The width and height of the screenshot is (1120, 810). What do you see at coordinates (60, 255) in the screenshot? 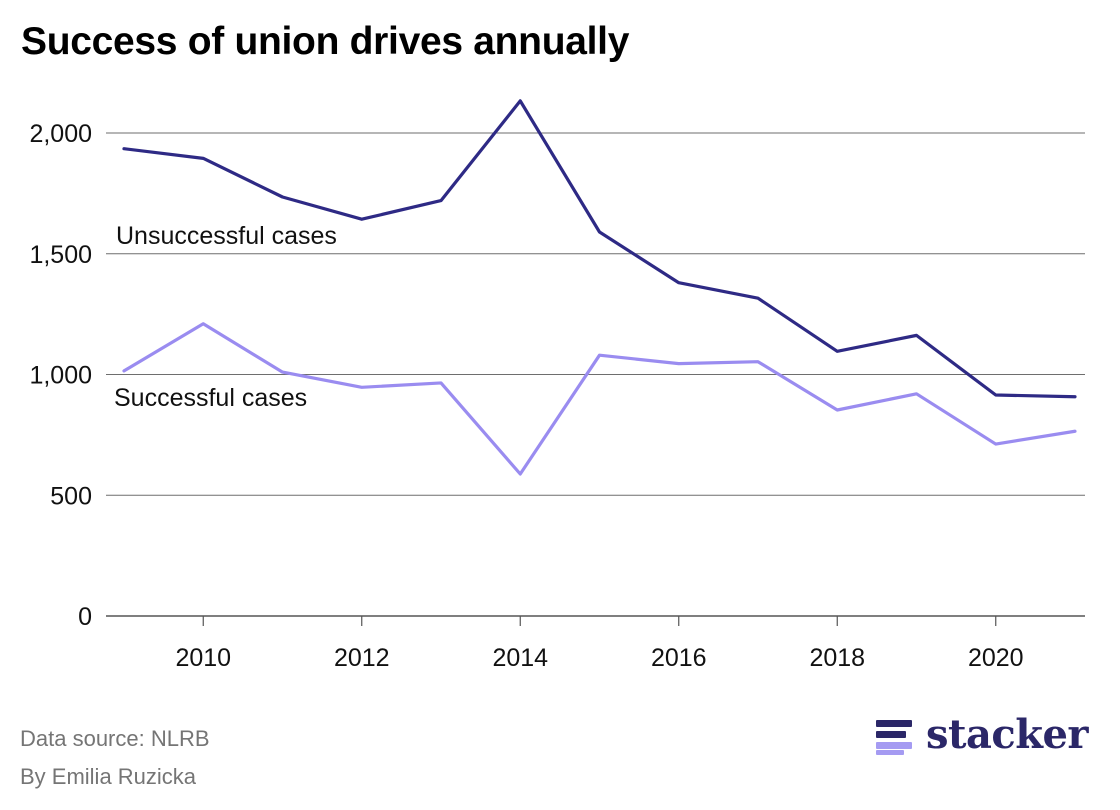
I see `y-tick-label-1500: 1,500` at bounding box center [60, 255].